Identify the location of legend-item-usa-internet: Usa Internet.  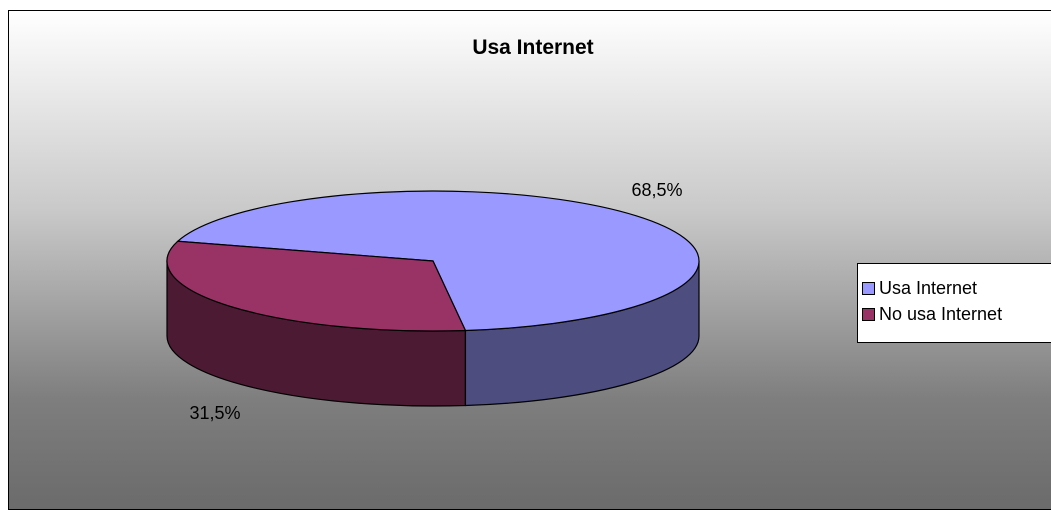
(956, 288).